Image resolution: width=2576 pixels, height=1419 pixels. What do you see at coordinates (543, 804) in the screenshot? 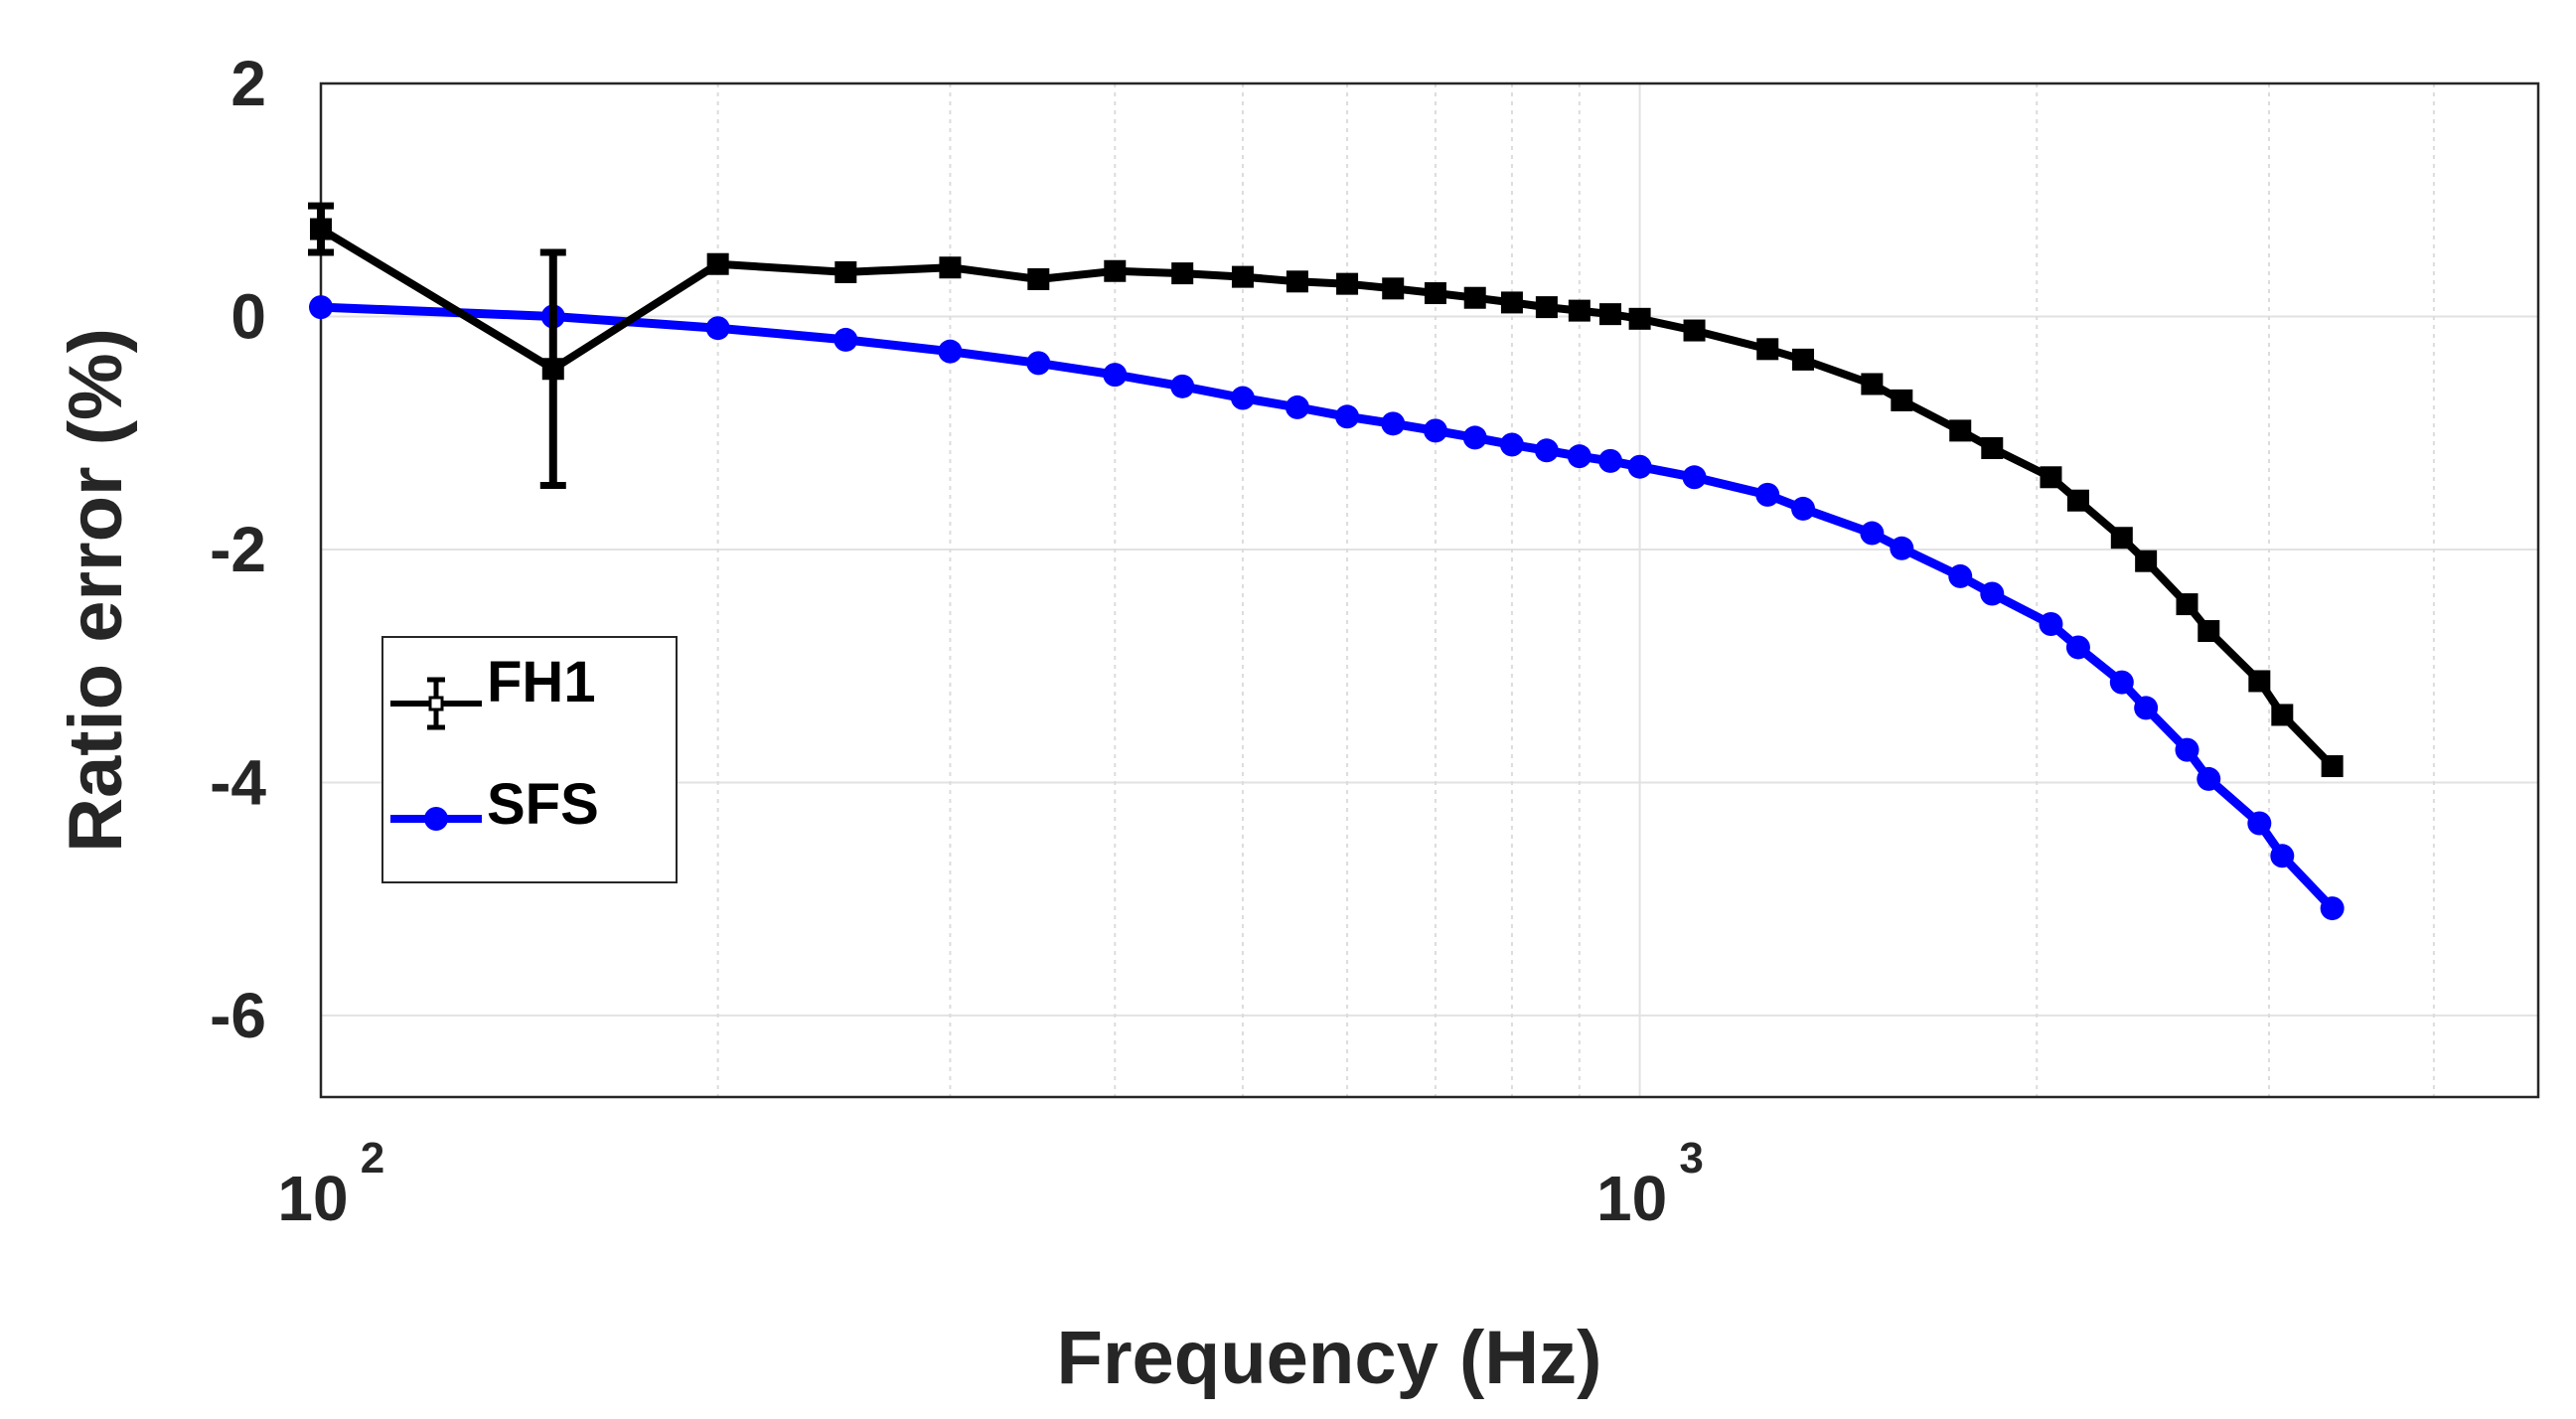
I see `legend-label-sfs: SFS` at bounding box center [543, 804].